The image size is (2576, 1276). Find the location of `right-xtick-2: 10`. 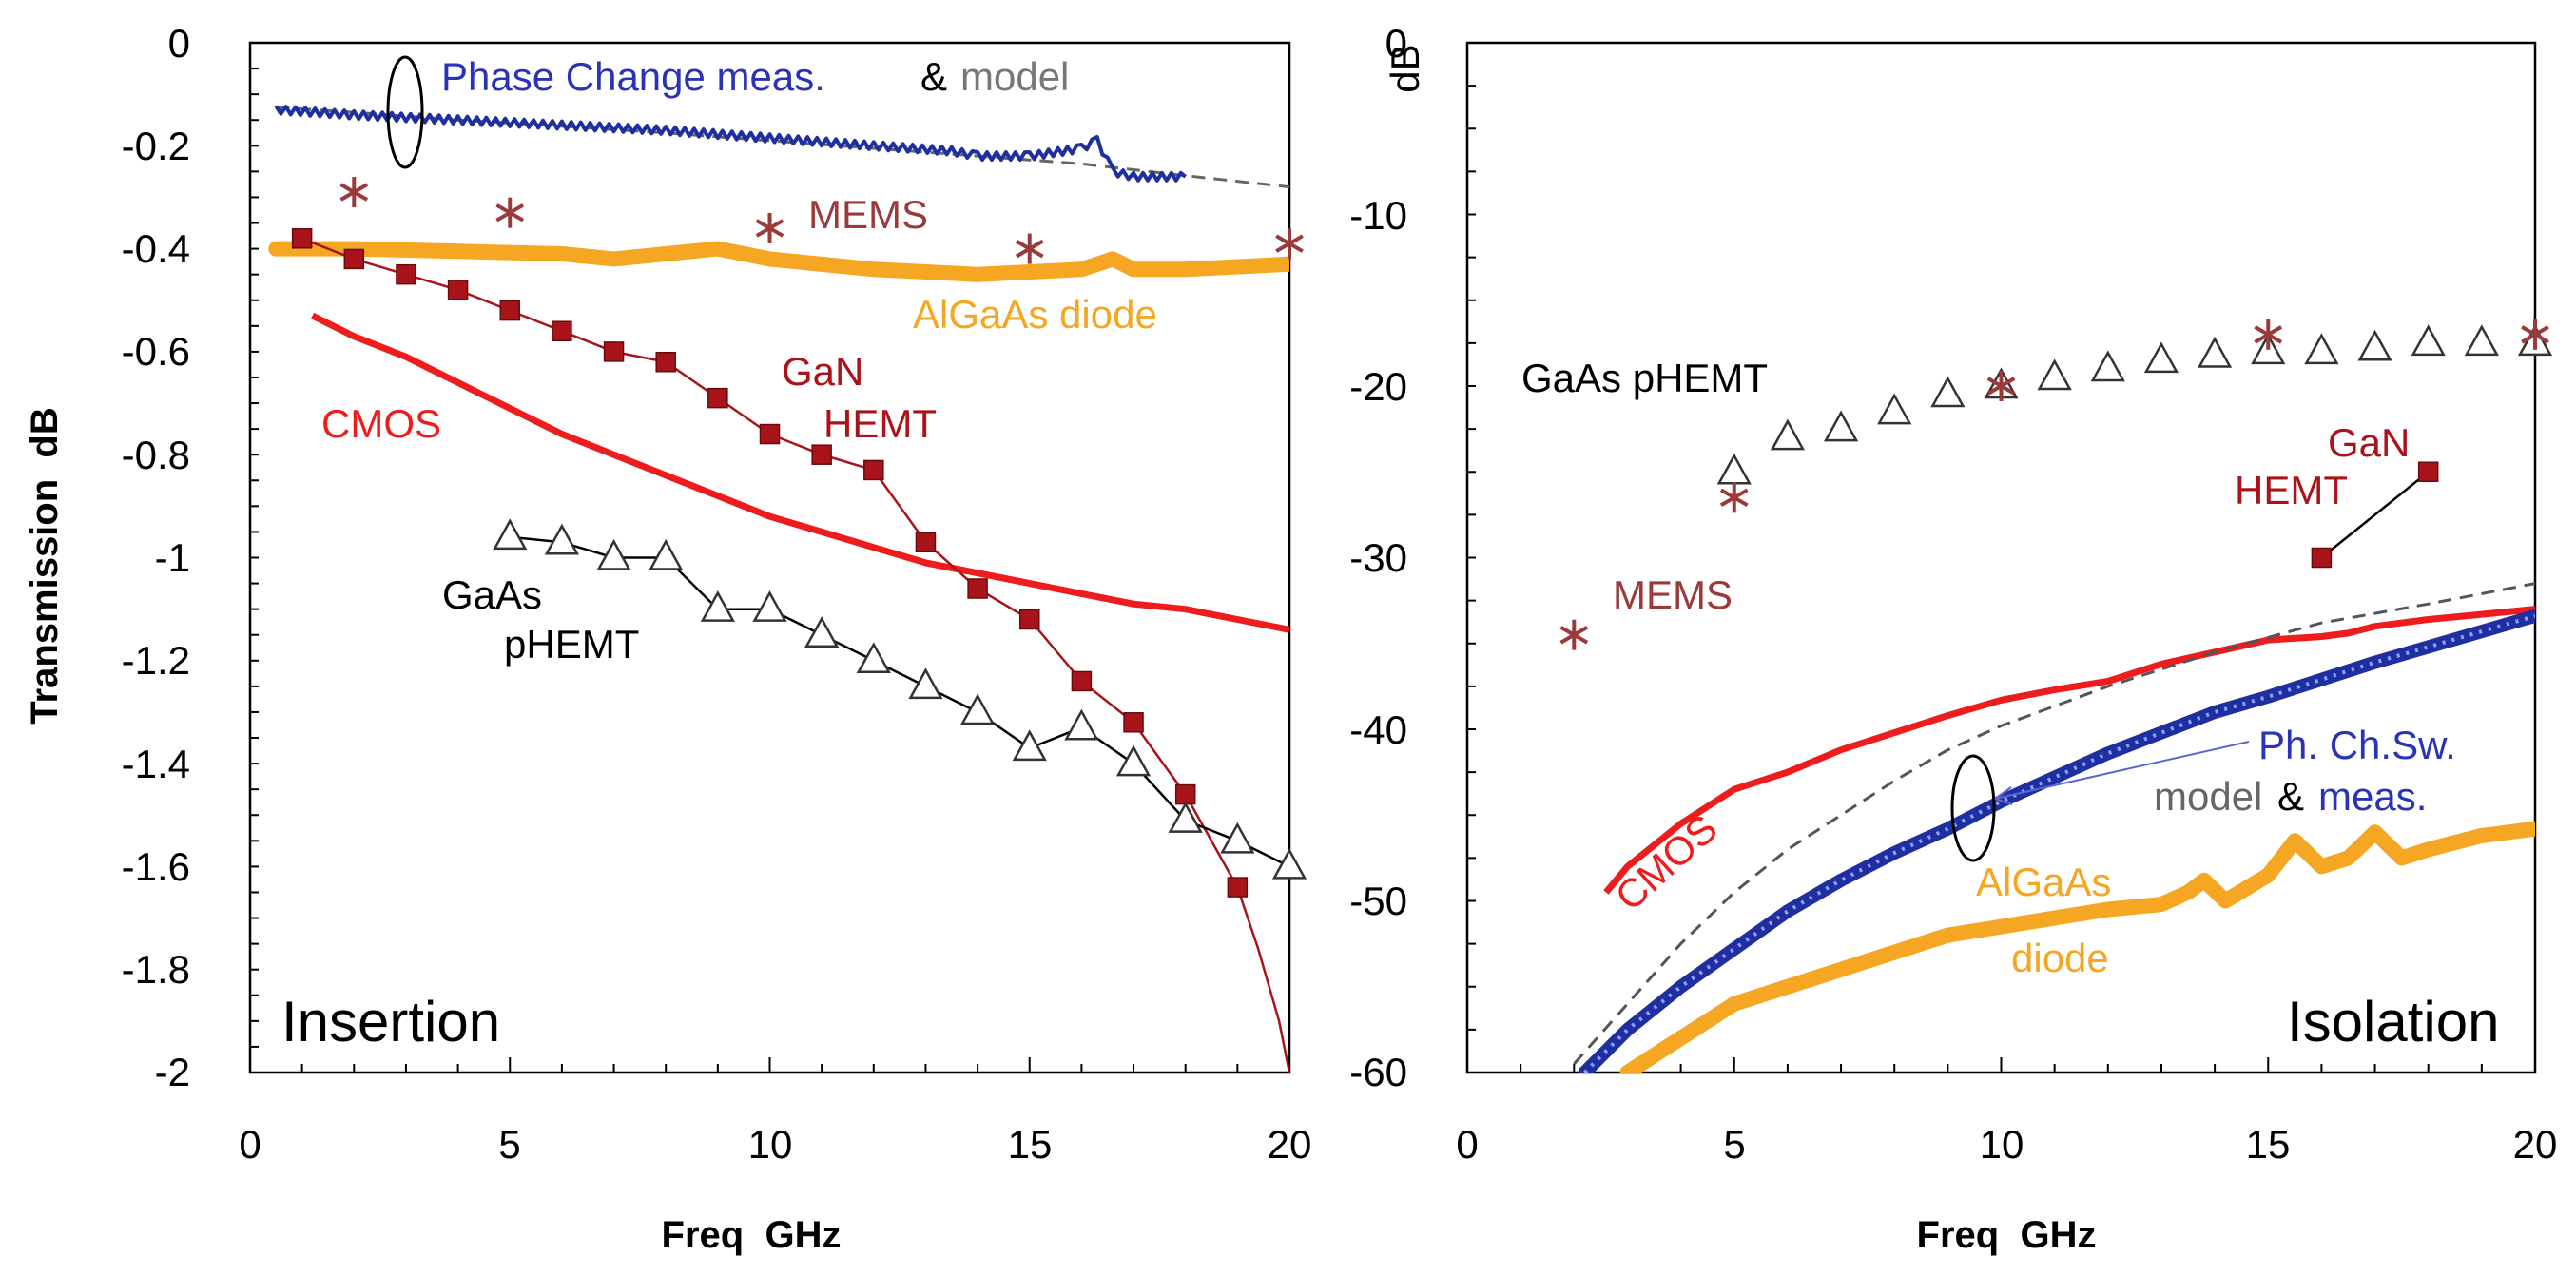

right-xtick-2: 10 is located at coordinates (2002, 1144).